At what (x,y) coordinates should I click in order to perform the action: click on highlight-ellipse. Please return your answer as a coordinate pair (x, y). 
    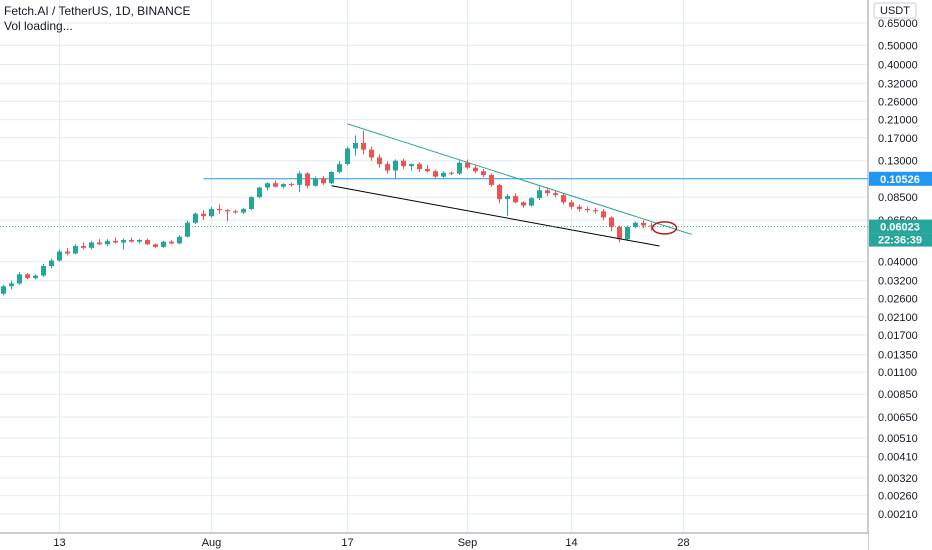
    Looking at the image, I should click on (664, 228).